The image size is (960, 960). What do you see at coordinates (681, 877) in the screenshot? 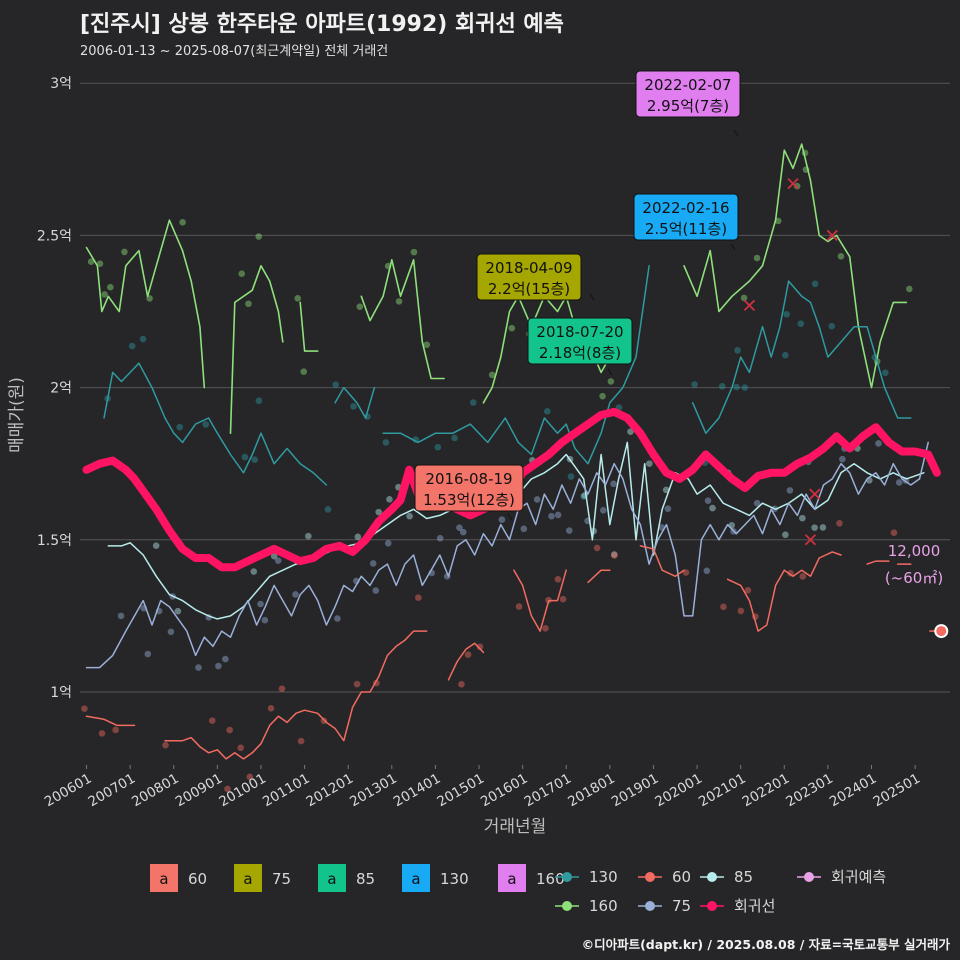
I see `legend-line-label: 60` at bounding box center [681, 877].